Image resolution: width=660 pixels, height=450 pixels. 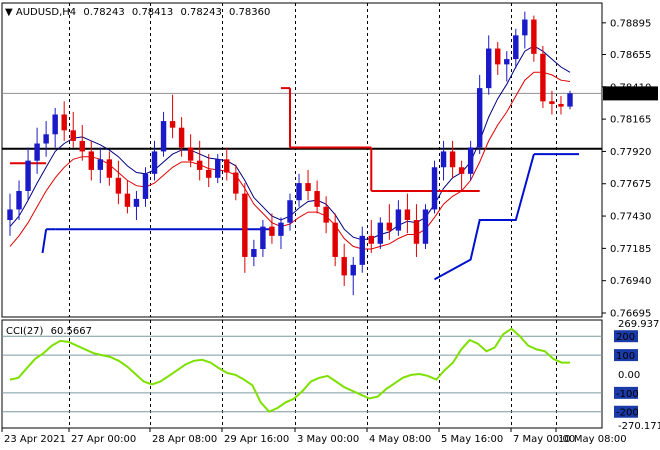 What do you see at coordinates (544, 439) in the screenshot?
I see `x-tick-label: 7 May 00:00` at bounding box center [544, 439].